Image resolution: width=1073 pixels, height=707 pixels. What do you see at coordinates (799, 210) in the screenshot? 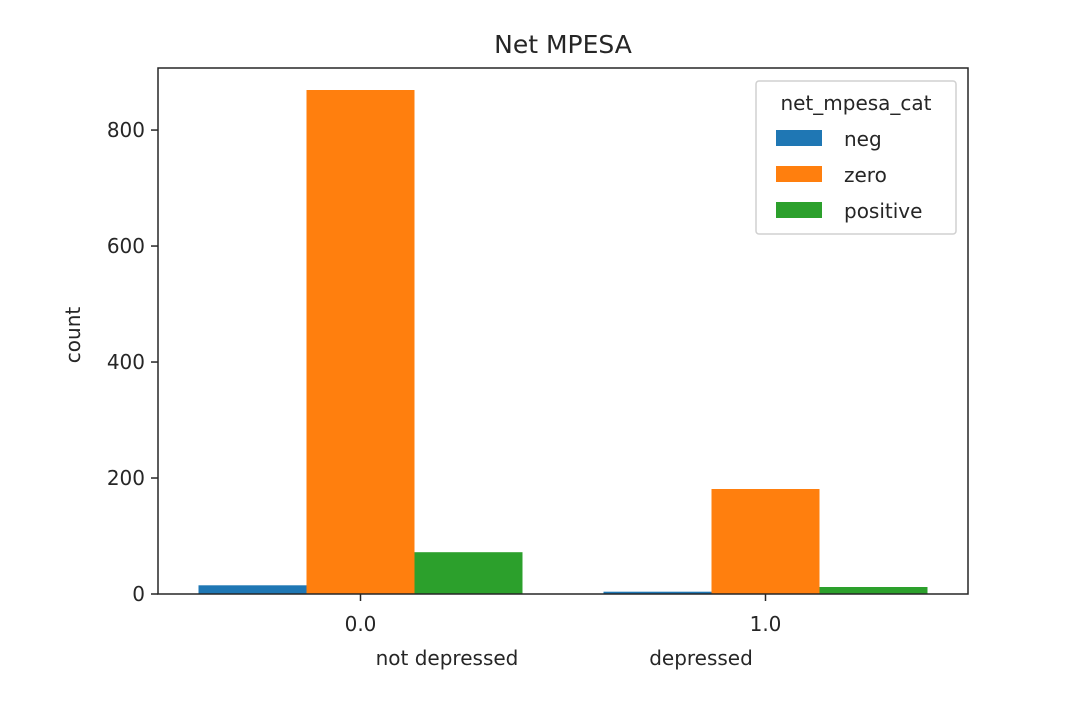
I see `legend-swatch-positive` at bounding box center [799, 210].